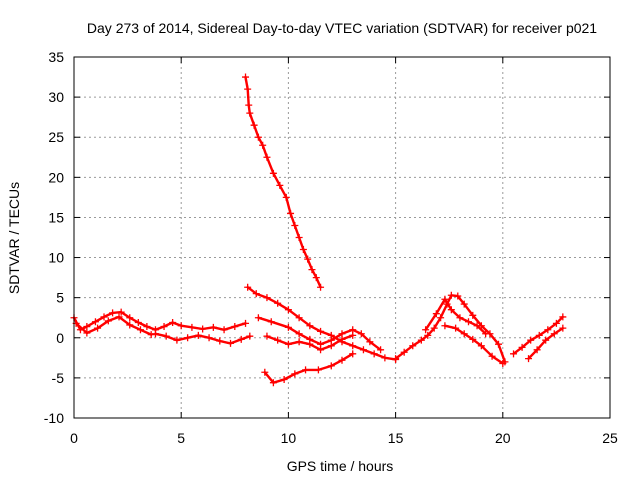 This screenshot has width=640, height=485. Describe the element at coordinates (610, 438) in the screenshot. I see `x-tick-label: 25` at that location.